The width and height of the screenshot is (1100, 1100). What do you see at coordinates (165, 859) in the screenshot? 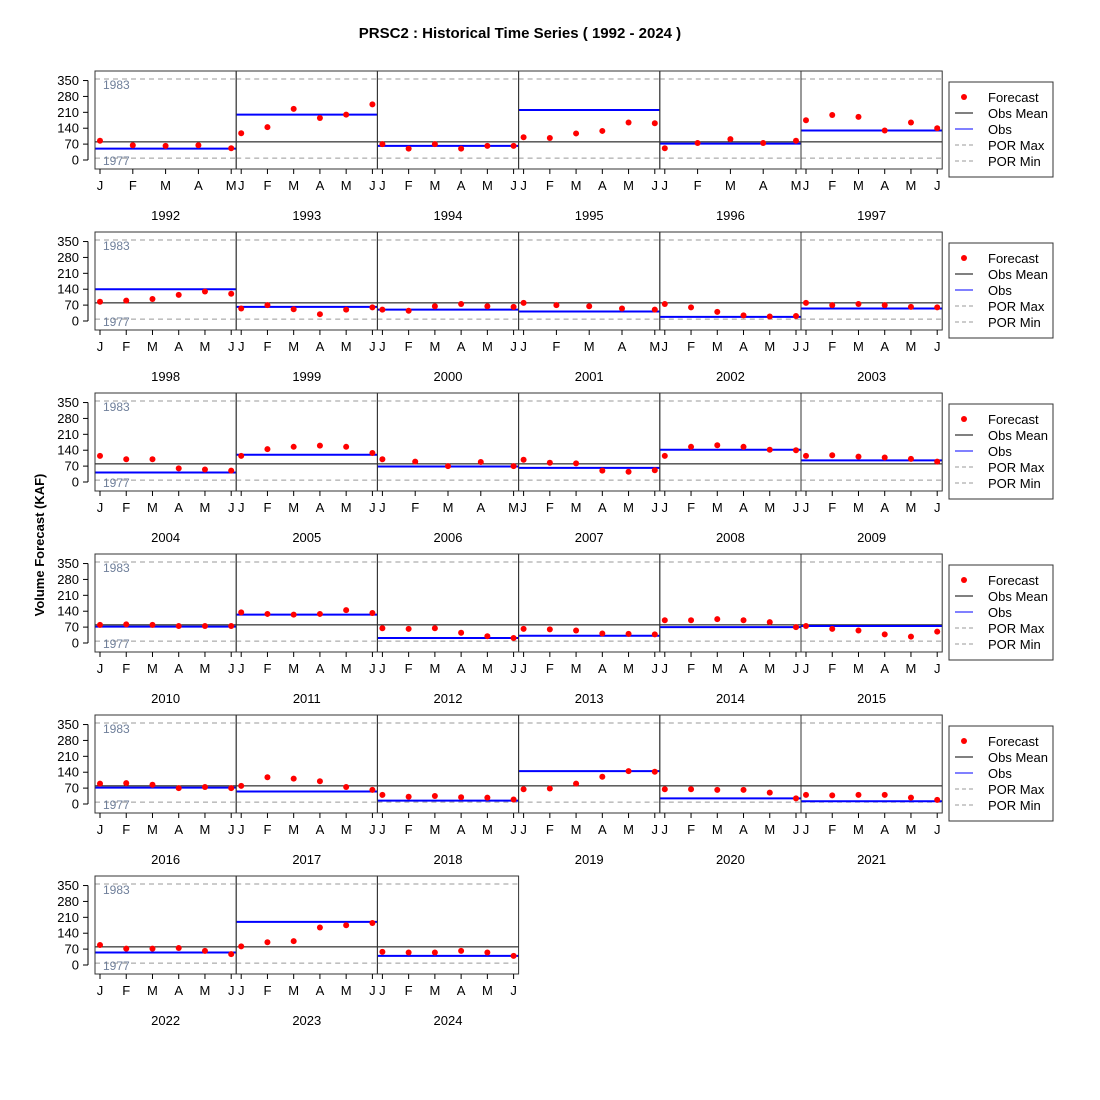
I see `panel-year-label: 2016` at bounding box center [165, 859].